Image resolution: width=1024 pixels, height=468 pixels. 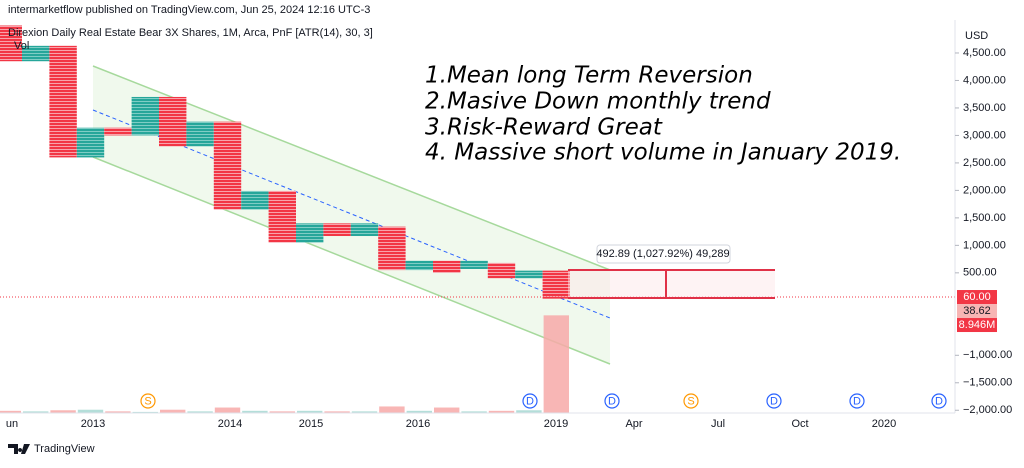 I want to click on y-tick-label: 4,500.00, so click(x=984, y=53).